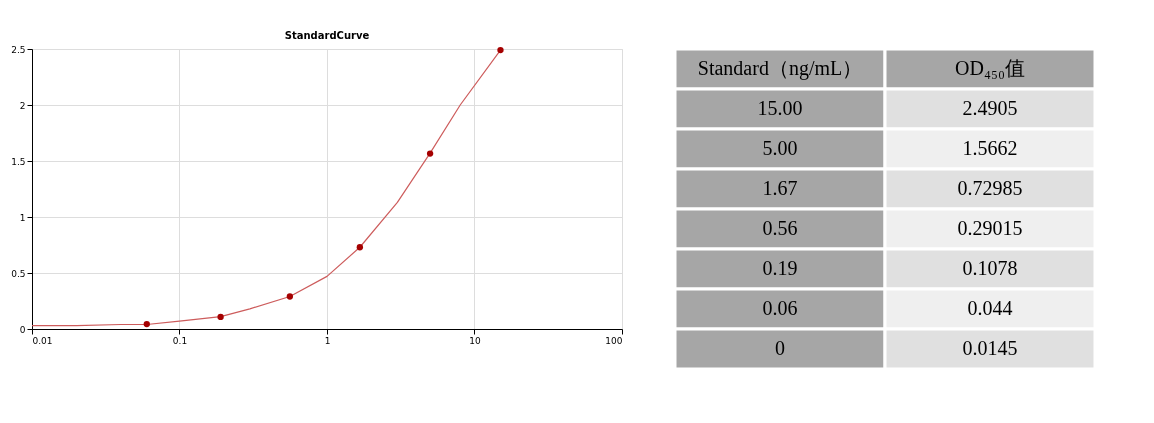 This screenshot has height=423, width=1154. I want to click on text: 0.29015, so click(990, 228).